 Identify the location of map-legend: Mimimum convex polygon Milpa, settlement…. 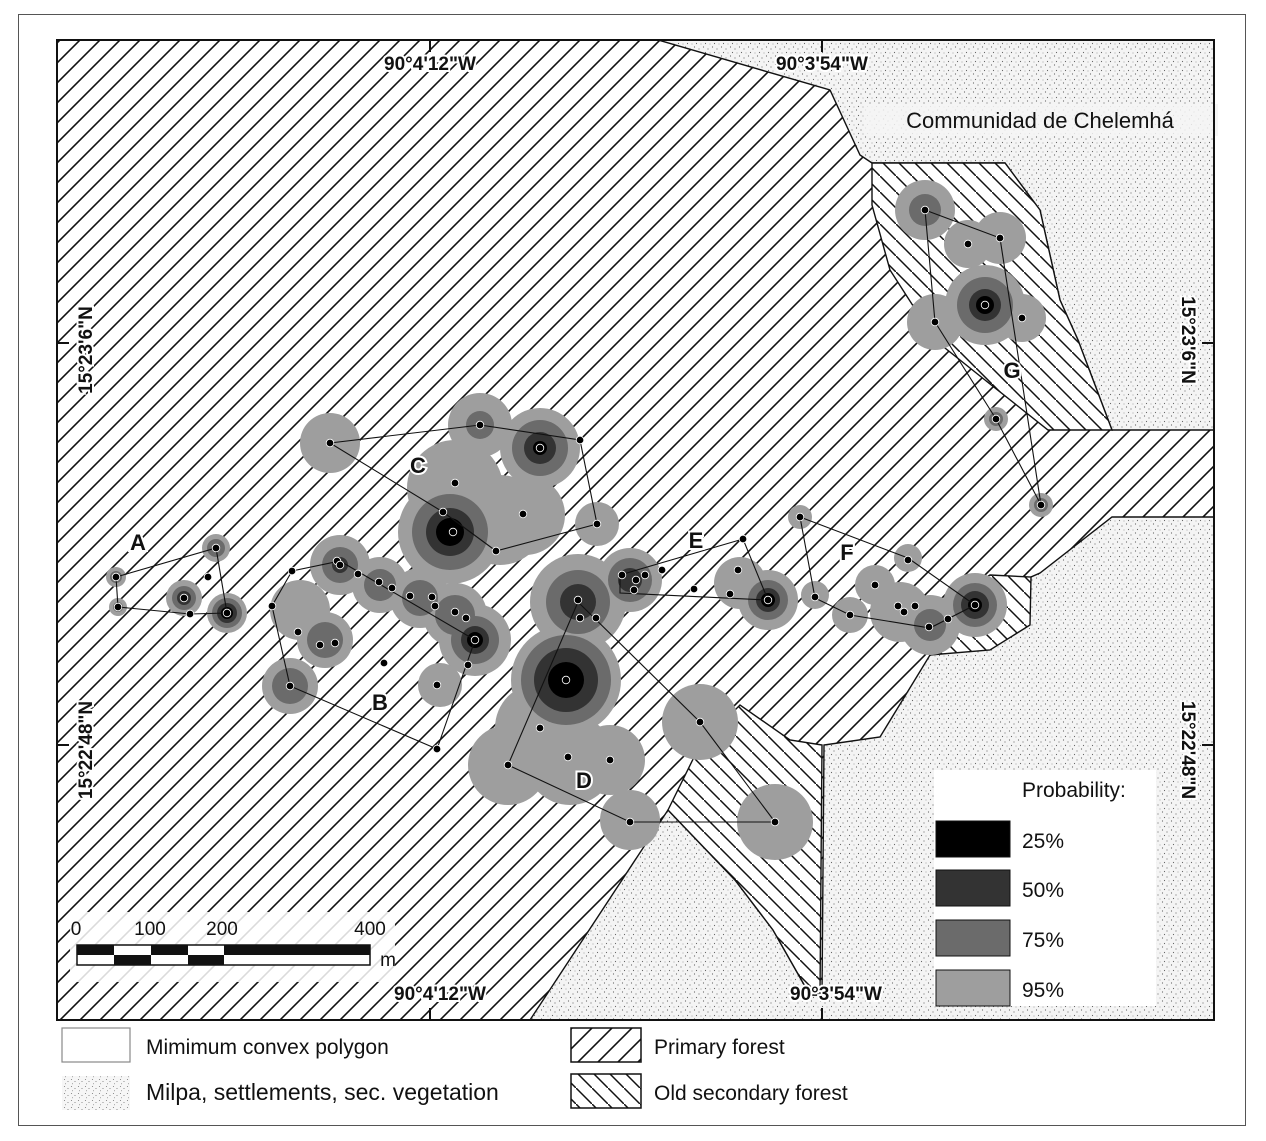
(454, 1068).